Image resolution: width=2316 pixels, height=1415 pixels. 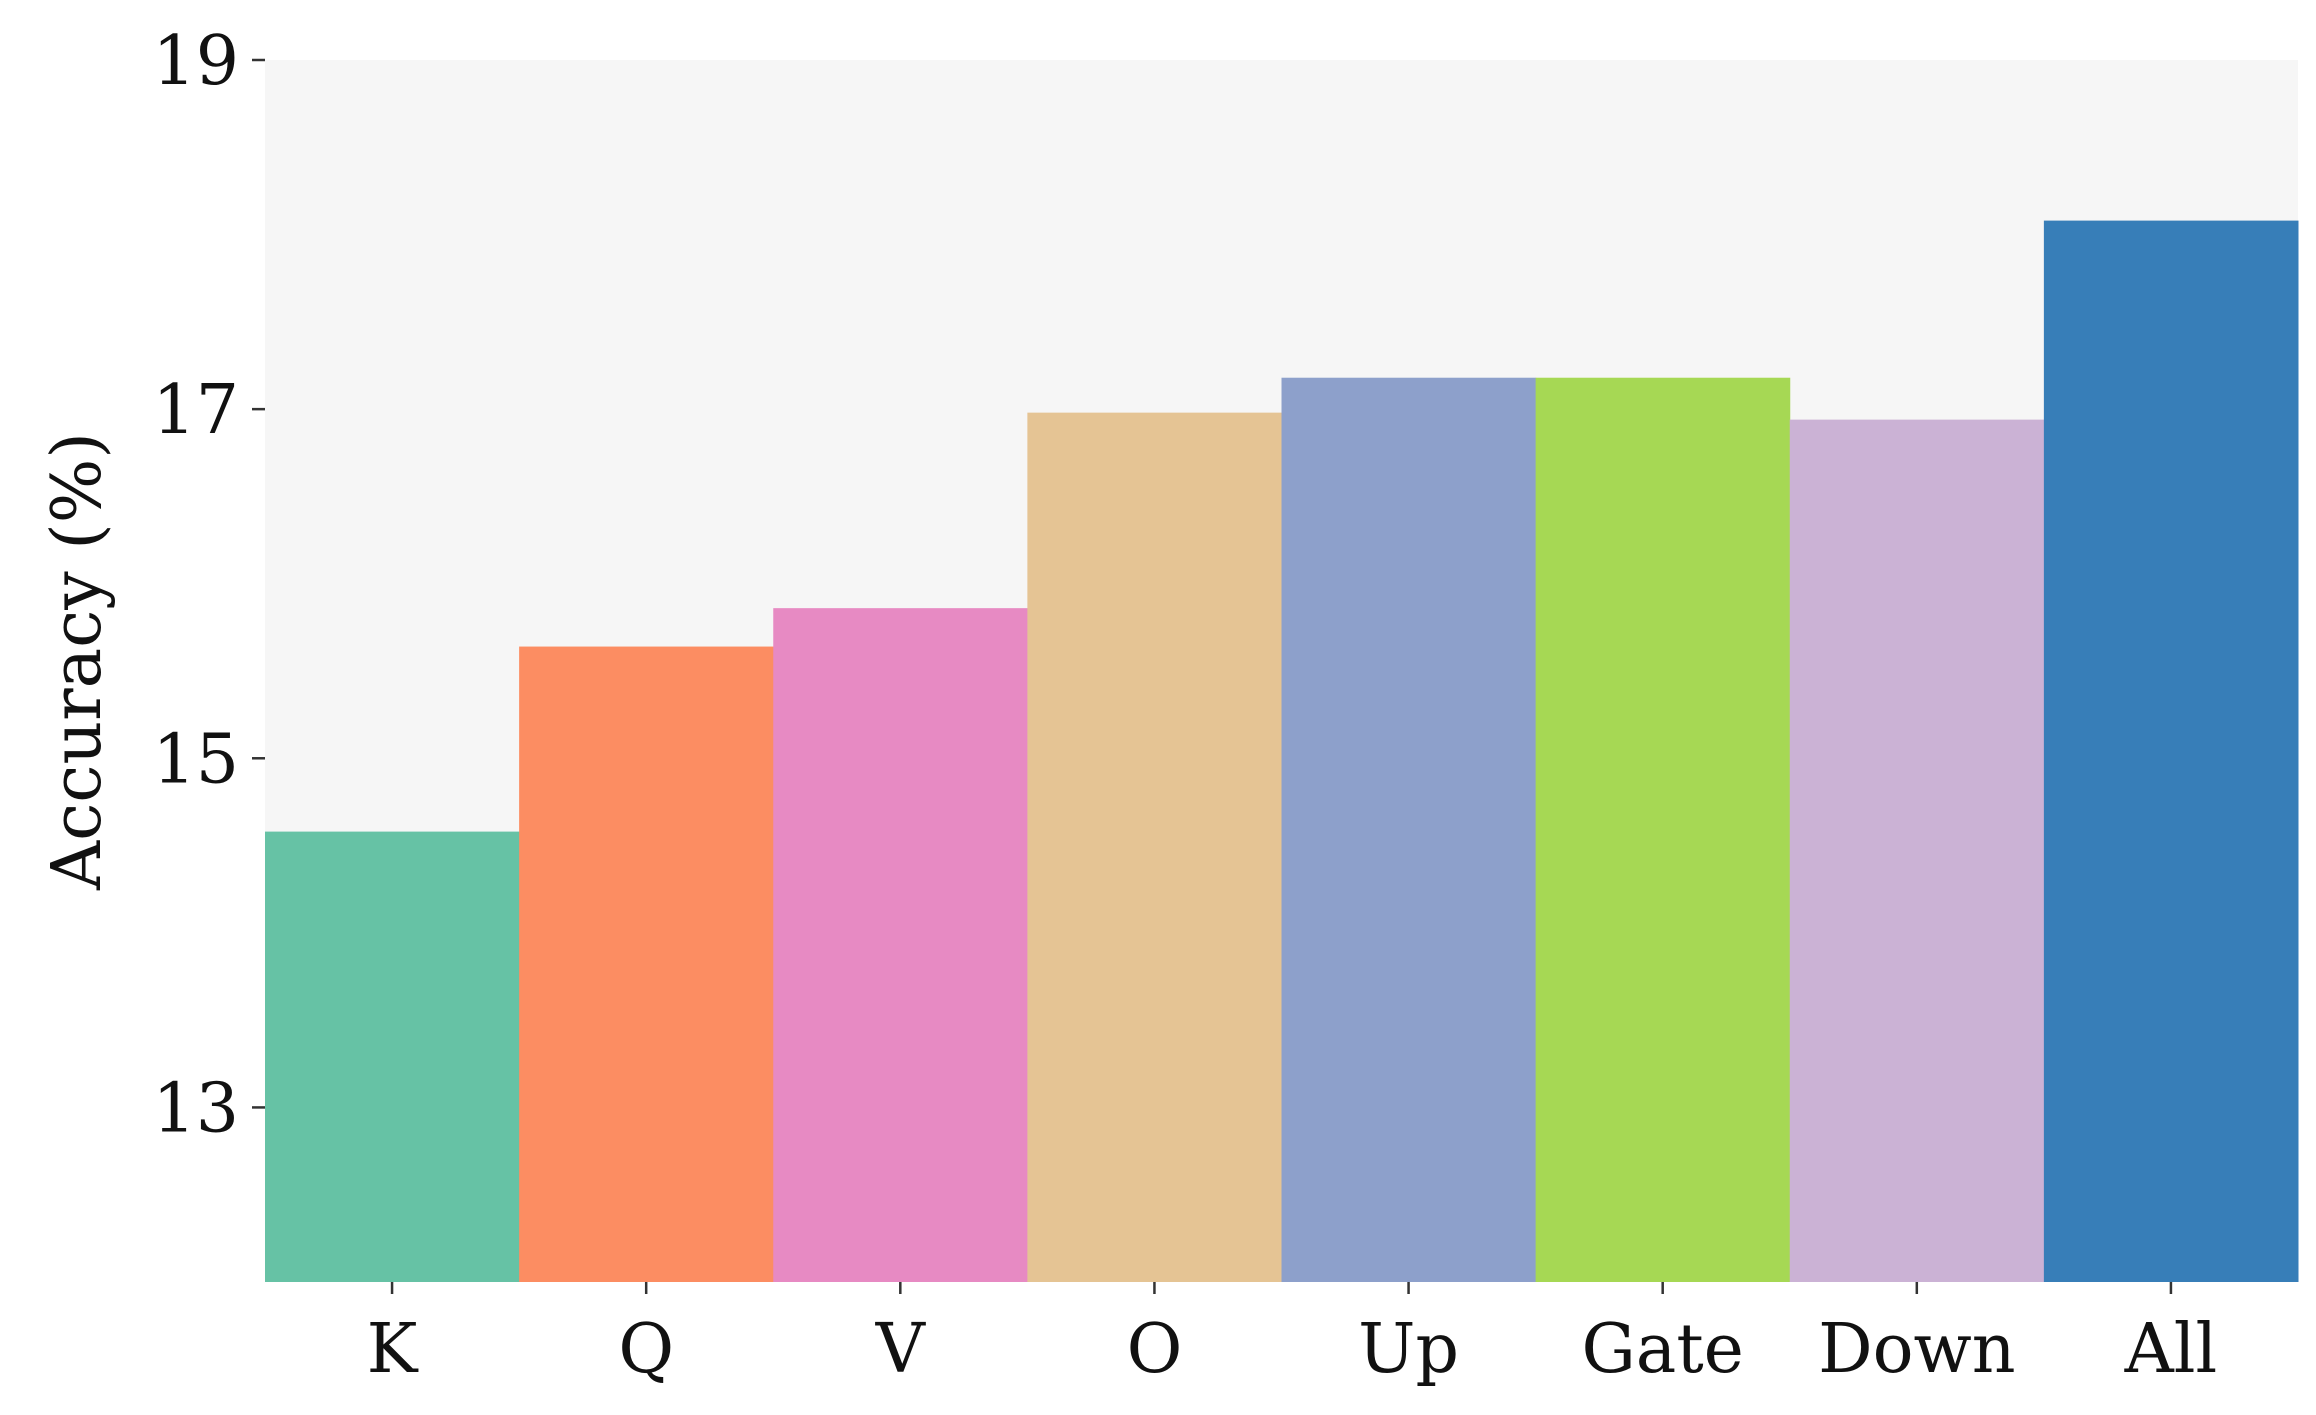 What do you see at coordinates (1663, 830) in the screenshot?
I see `bar-gate` at bounding box center [1663, 830].